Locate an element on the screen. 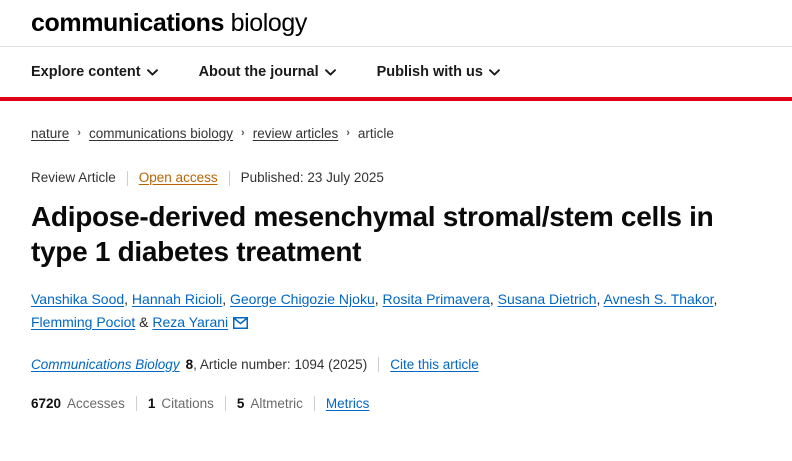  author-link: George Chigozie Njoku is located at coordinates (302, 299).